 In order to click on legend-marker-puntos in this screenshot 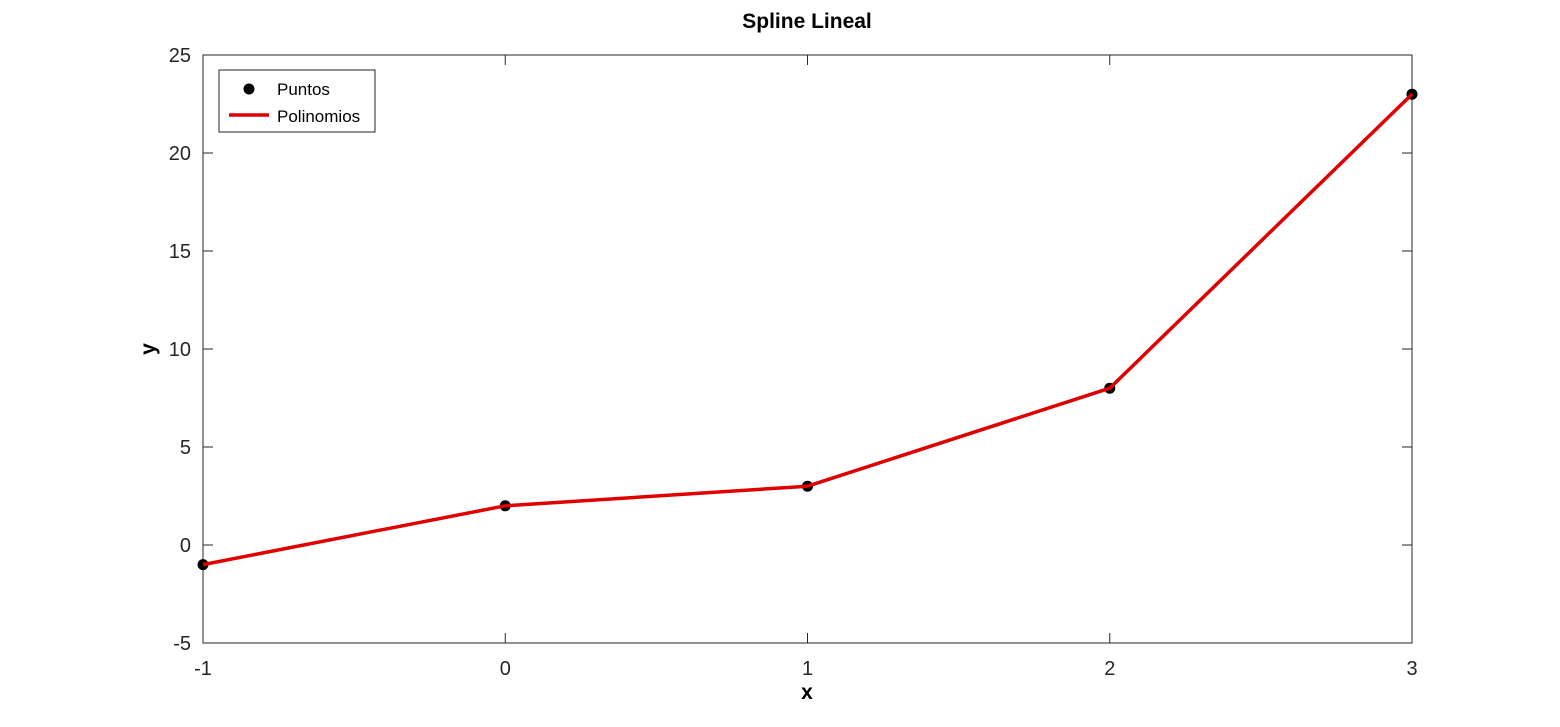, I will do `click(249, 89)`.